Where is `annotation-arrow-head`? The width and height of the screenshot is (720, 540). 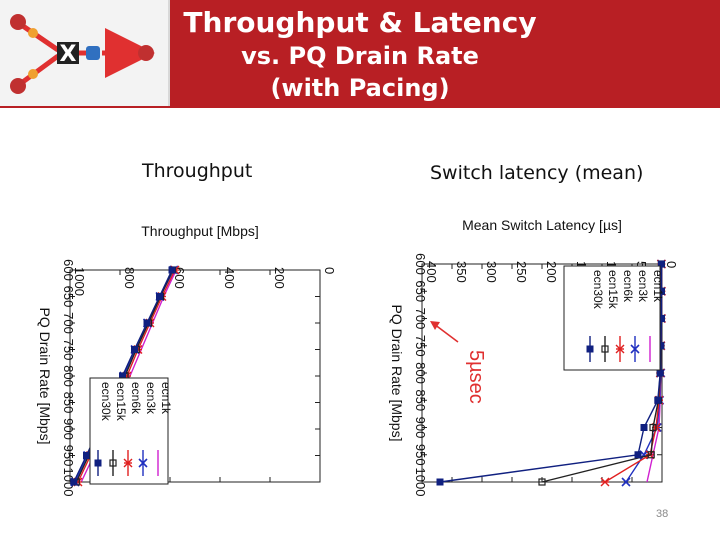 annotation-arrow-head is located at coordinates (435, 325).